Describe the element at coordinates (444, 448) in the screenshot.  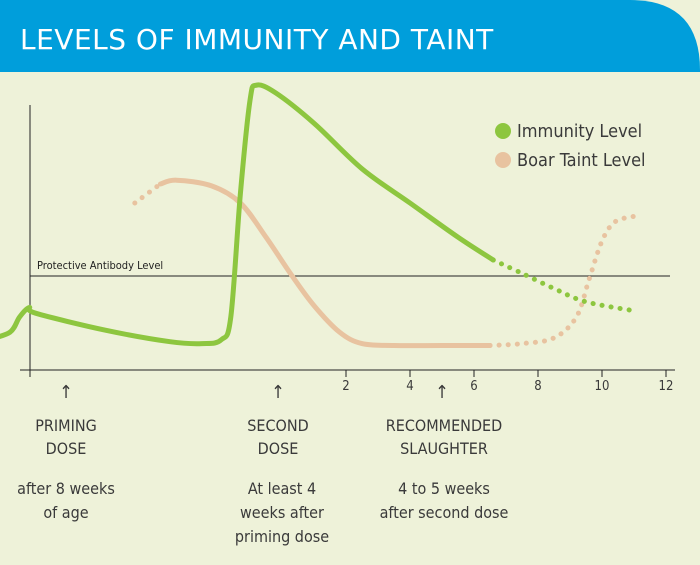
I see `slaughter-title-2: SLAUGHTER` at that location.